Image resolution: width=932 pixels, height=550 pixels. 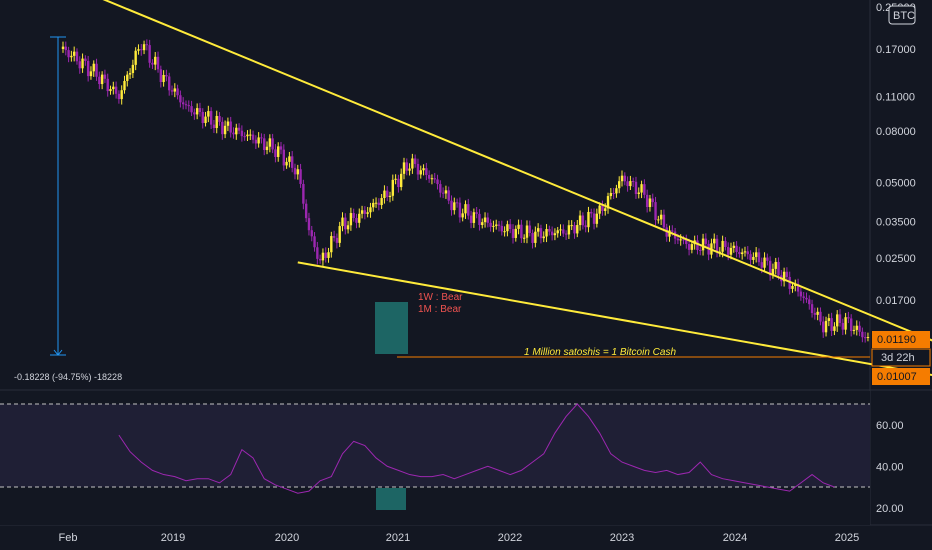 What do you see at coordinates (614, 318) in the screenshot?
I see `lower-trendline` at bounding box center [614, 318].